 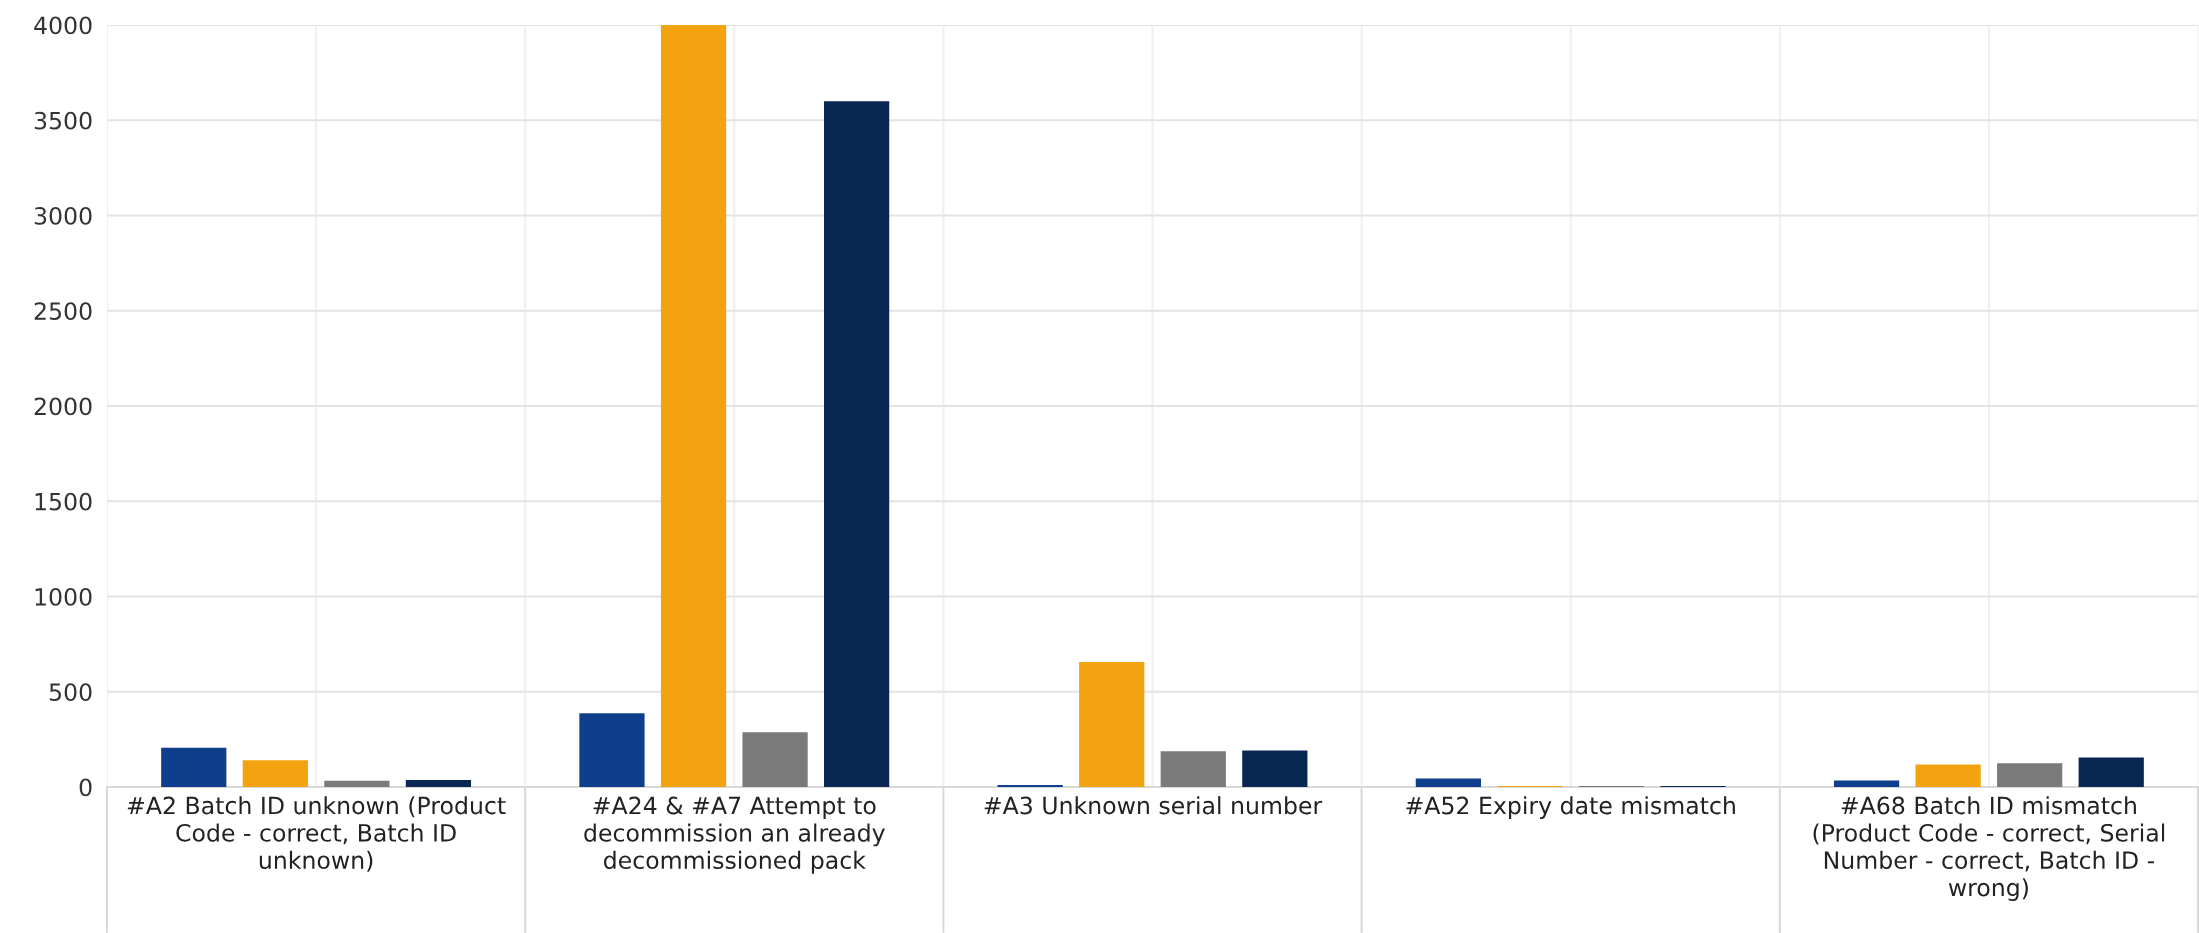 I want to click on y-tick-label: 4000, so click(x=63, y=25).